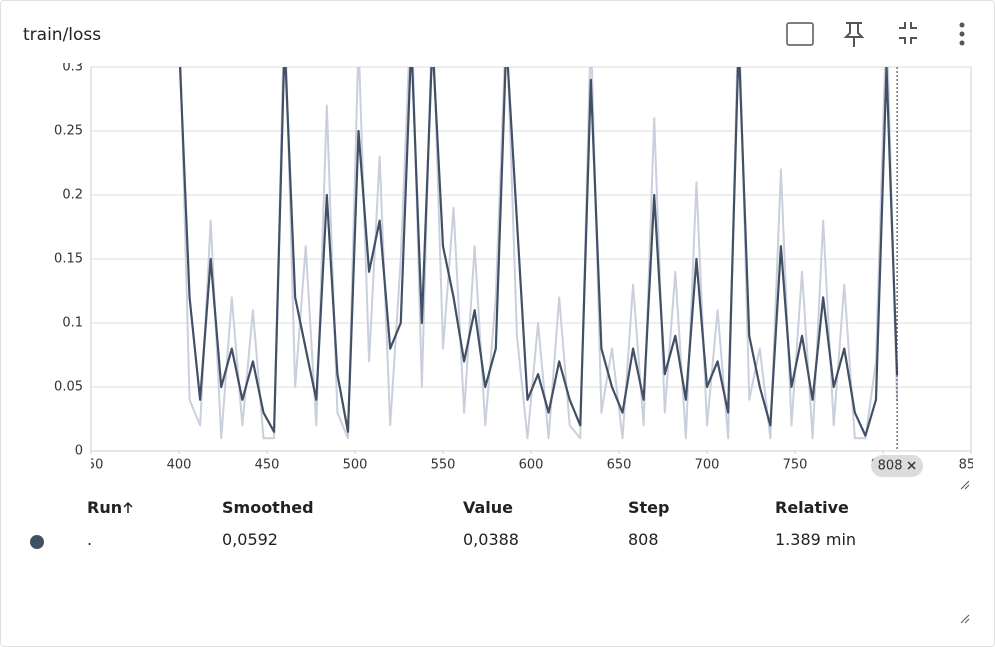 The width and height of the screenshot is (995, 647). What do you see at coordinates (812, 507) in the screenshot?
I see `column-header: Relative` at bounding box center [812, 507].